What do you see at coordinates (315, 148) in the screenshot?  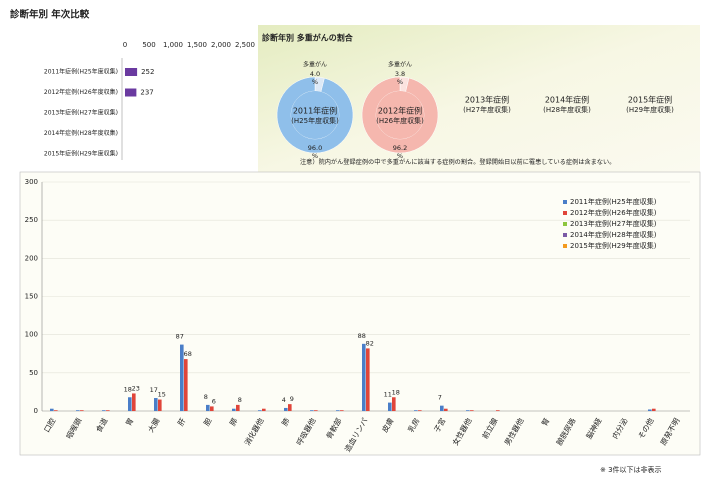 I see `pie-value-label: 96.0` at bounding box center [315, 148].